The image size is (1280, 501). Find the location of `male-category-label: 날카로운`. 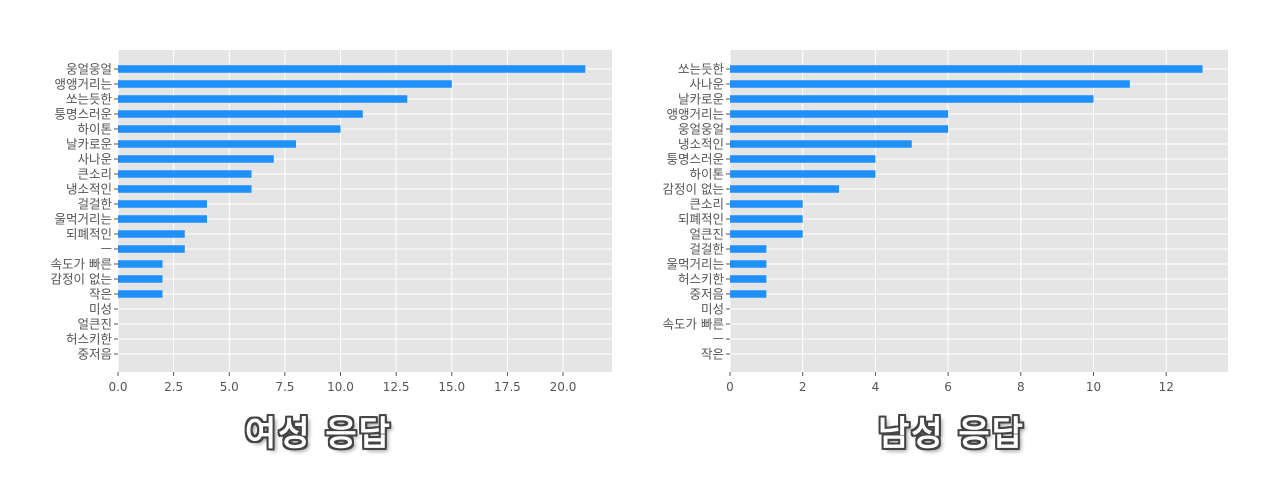

male-category-label: 날카로운 is located at coordinates (701, 99).